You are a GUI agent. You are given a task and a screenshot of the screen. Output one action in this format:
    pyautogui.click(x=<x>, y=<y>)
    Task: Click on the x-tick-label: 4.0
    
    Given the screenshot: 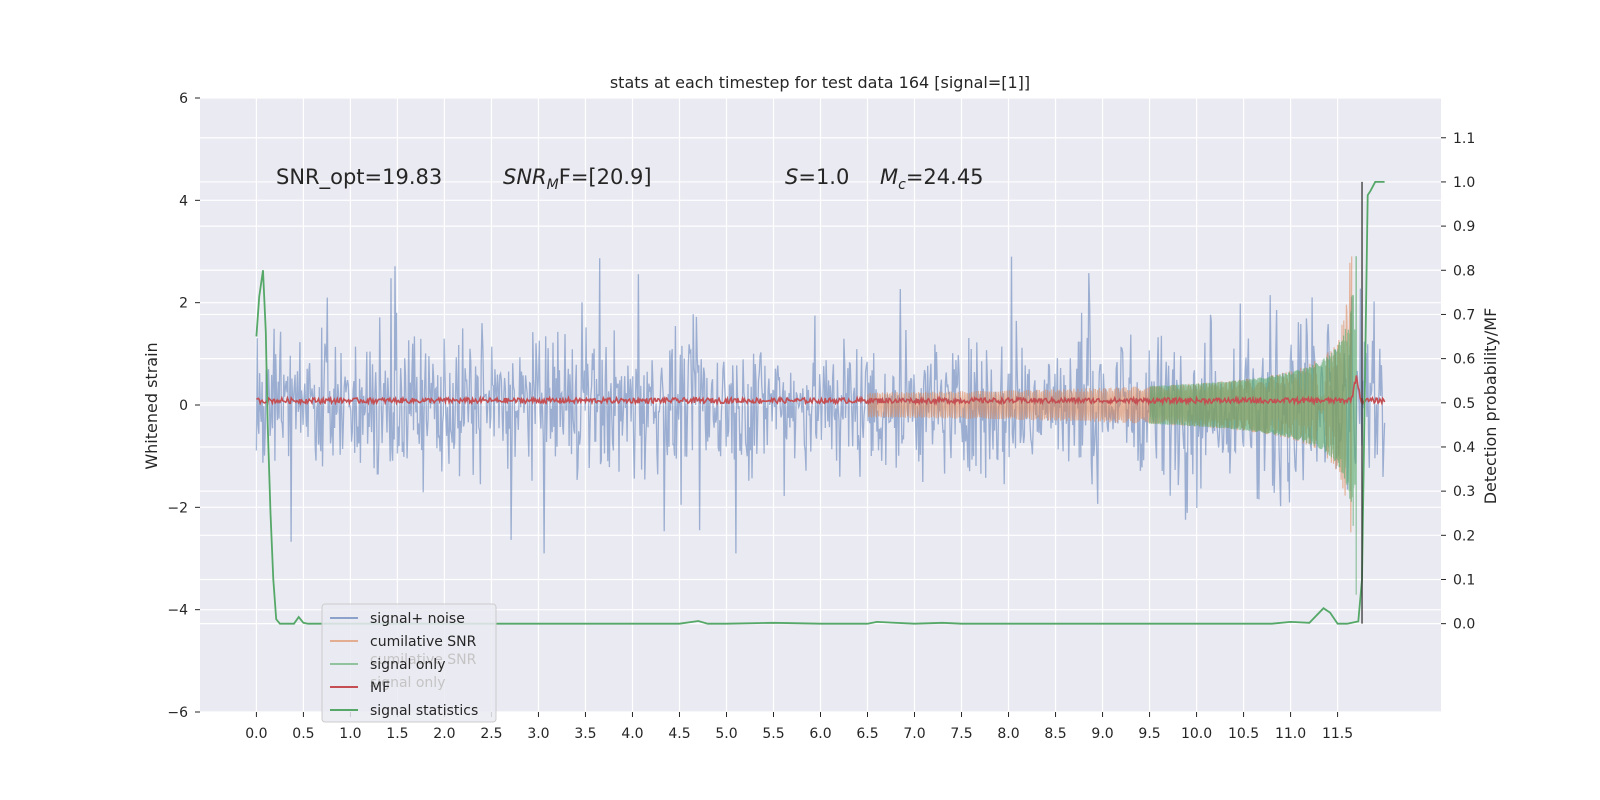 What is the action you would take?
    pyautogui.click(x=632, y=734)
    